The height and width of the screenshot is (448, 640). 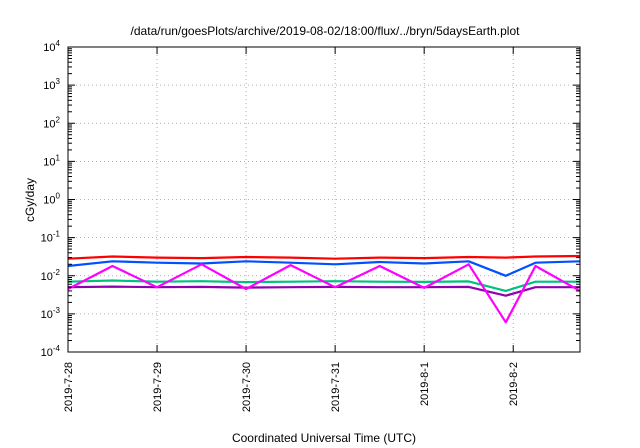 I want to click on x-tick-label: 2019-8-1, so click(x=425, y=384).